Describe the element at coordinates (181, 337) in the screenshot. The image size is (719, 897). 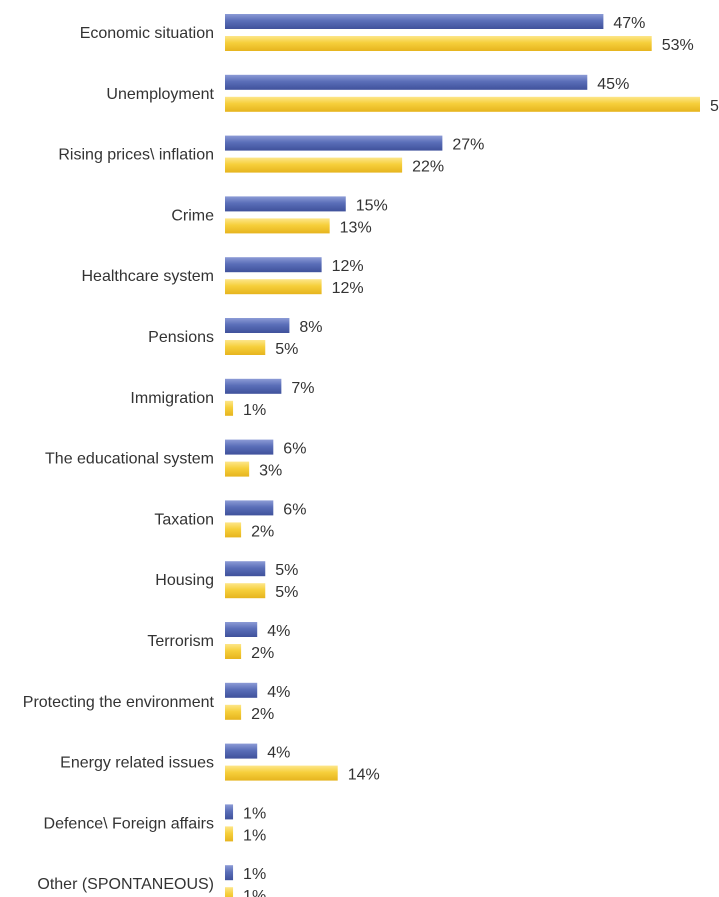
I see `category-label: Pensions` at that location.